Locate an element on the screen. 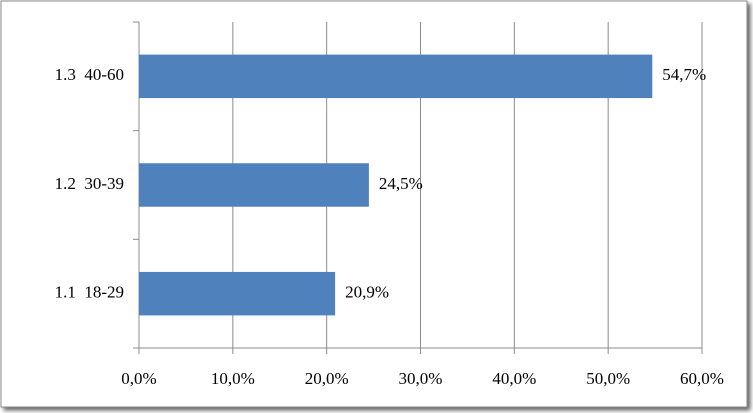 This screenshot has height=413, width=753. x-tick-label: 0,0% is located at coordinates (138, 378).